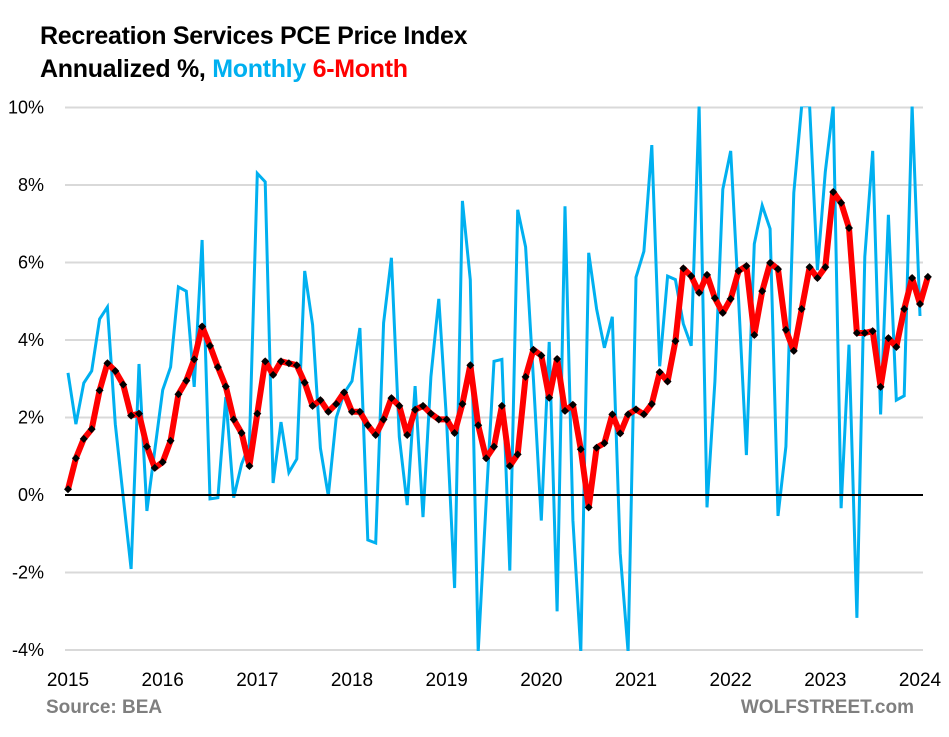 Image resolution: width=949 pixels, height=737 pixels. I want to click on x-tick-label: 2022, so click(731, 680).